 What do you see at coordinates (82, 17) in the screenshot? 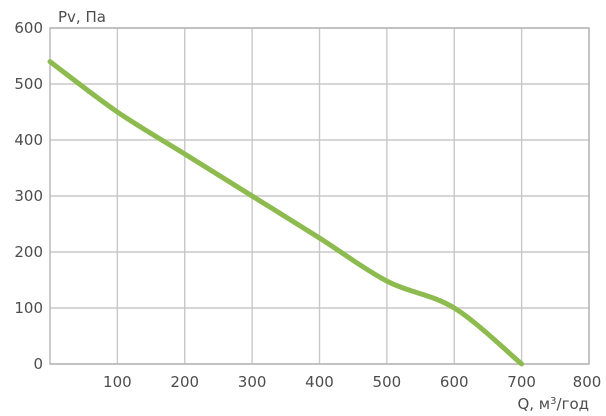
I see `y-axis-title: Pv, Па` at bounding box center [82, 17].